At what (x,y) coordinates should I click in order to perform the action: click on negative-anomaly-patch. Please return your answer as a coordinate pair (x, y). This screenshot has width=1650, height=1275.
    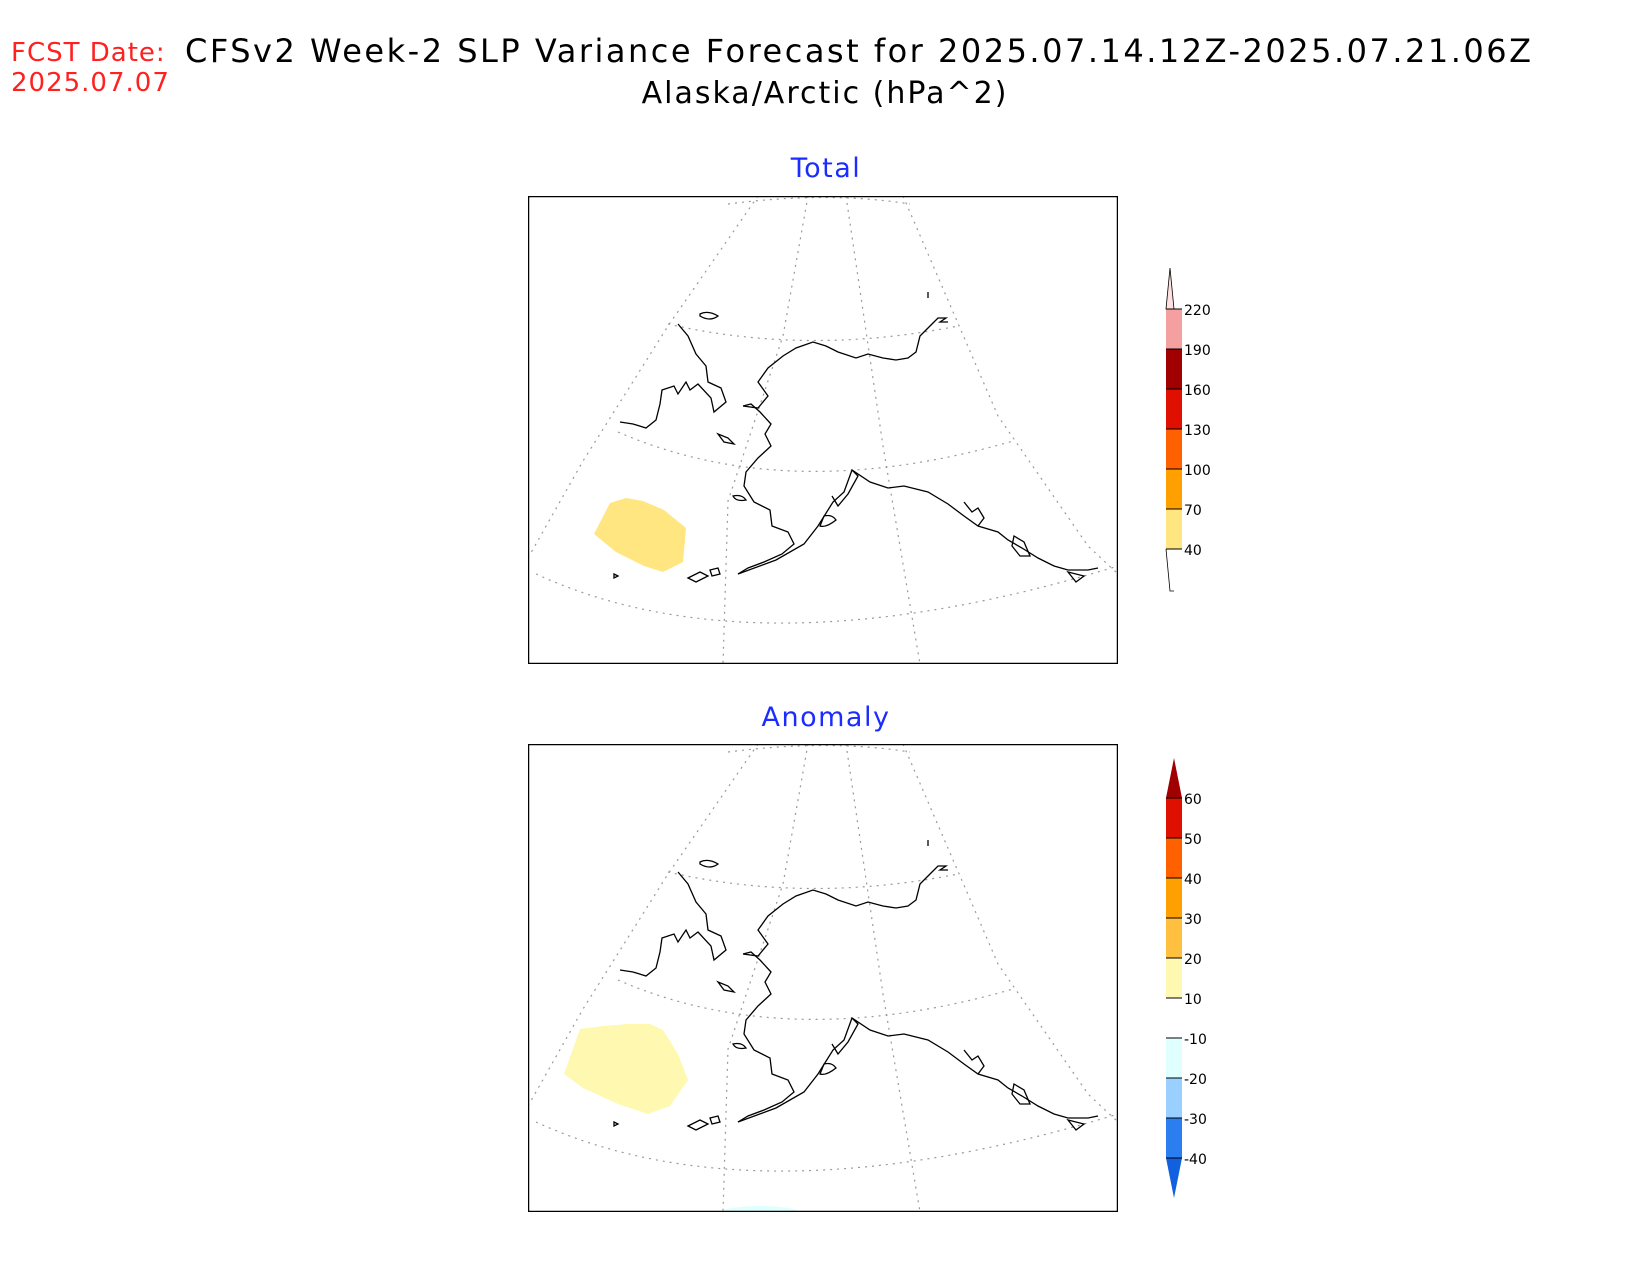
    Looking at the image, I should click on (760, 1209).